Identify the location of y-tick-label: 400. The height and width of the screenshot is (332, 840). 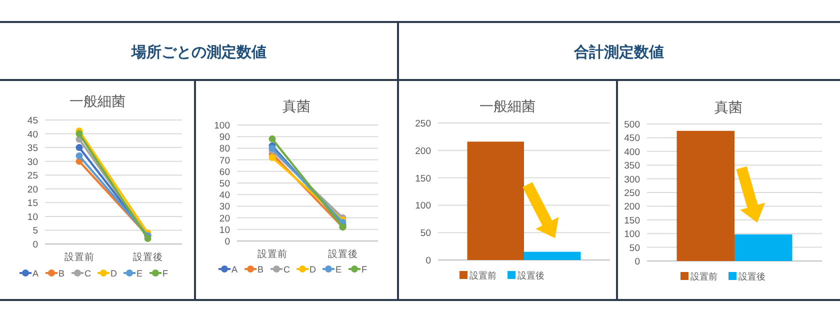
(632, 152).